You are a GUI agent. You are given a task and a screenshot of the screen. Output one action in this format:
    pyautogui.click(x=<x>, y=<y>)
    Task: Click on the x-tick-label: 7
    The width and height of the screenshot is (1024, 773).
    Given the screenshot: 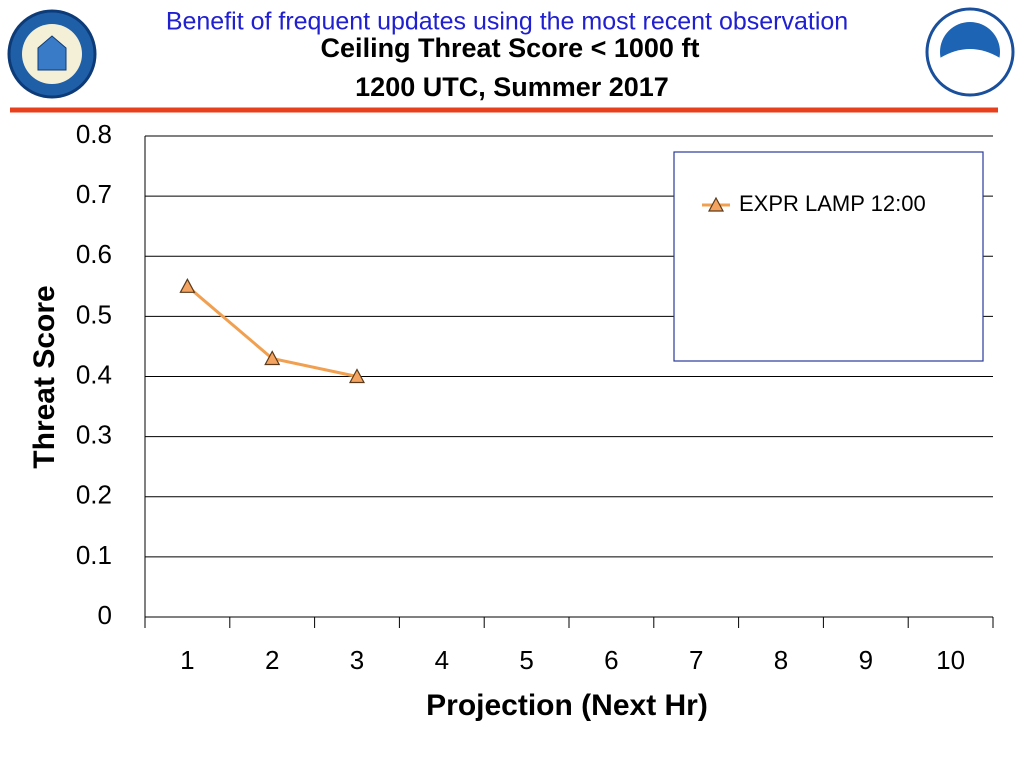 What is the action you would take?
    pyautogui.click(x=696, y=660)
    